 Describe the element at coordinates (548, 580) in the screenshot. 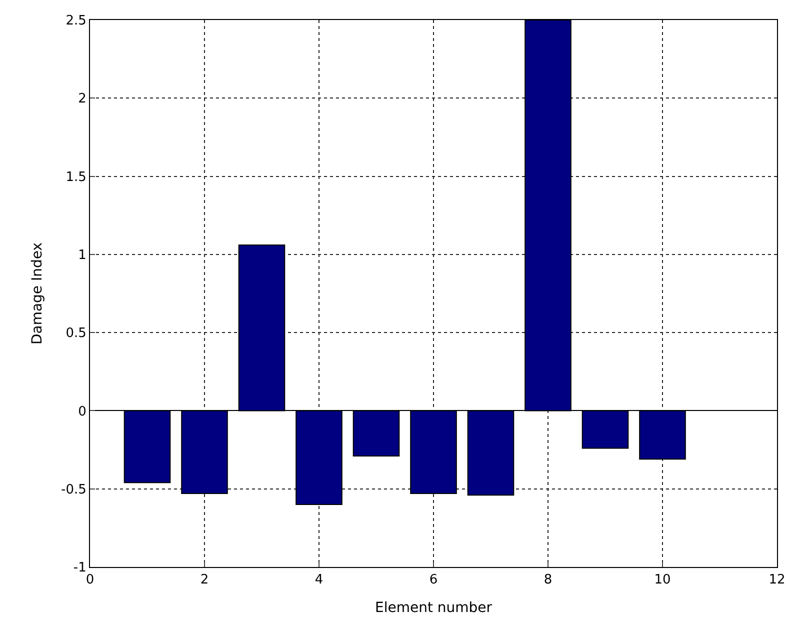

I see `x-tick-label: 8` at that location.